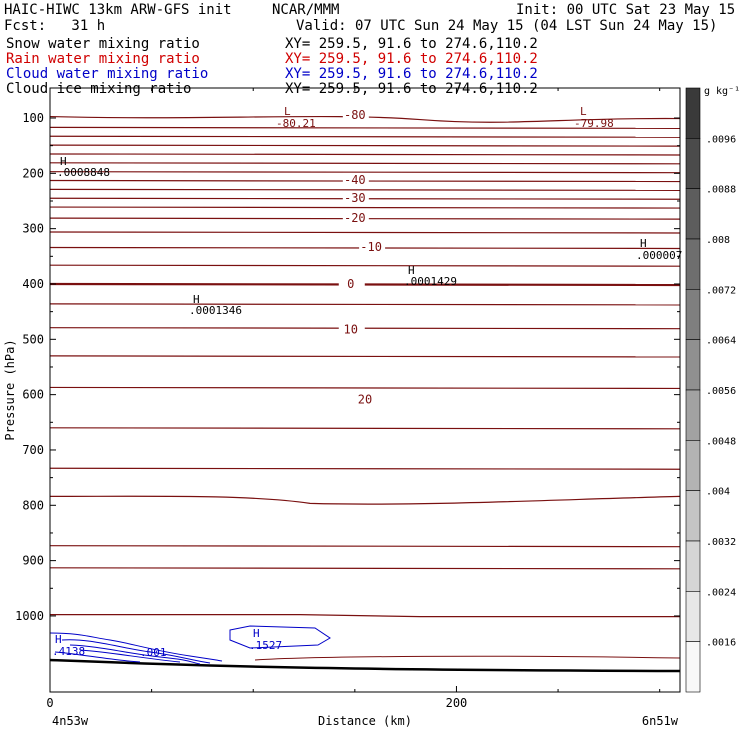  Describe the element at coordinates (355, 198) in the screenshot. I see `contour-label: -30` at that location.